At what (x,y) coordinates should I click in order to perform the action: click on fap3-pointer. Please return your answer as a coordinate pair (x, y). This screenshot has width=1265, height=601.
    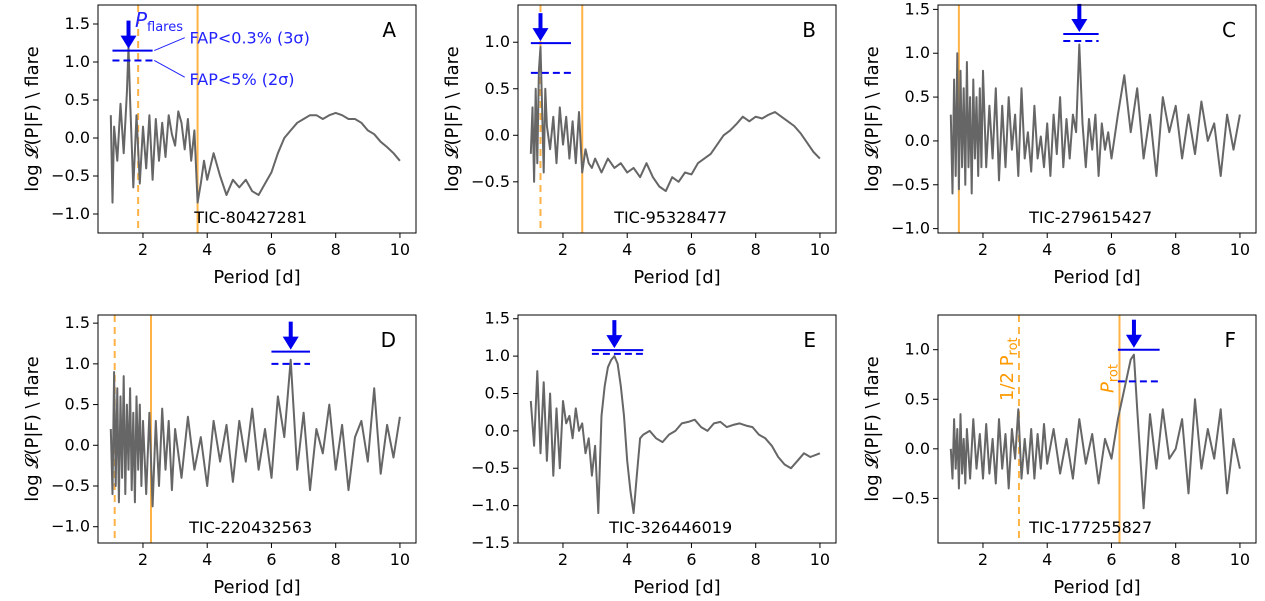
    Looking at the image, I should click on (169, 44).